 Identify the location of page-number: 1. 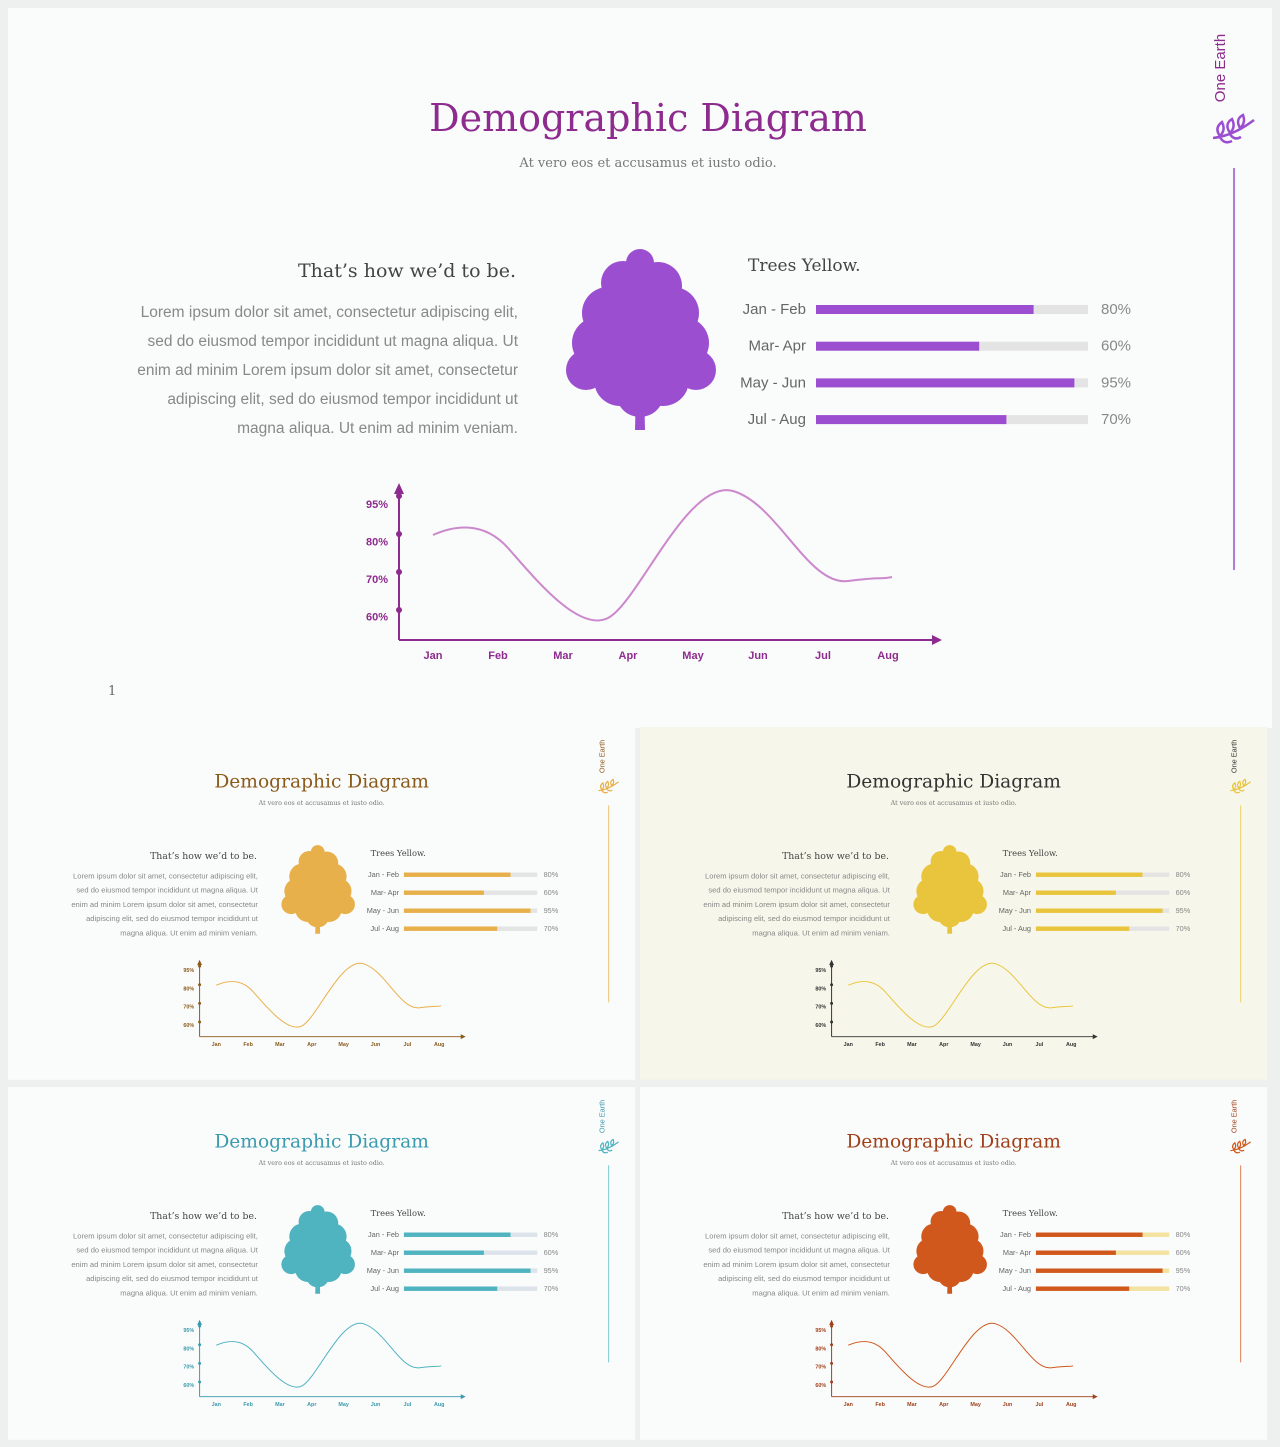
(112, 691).